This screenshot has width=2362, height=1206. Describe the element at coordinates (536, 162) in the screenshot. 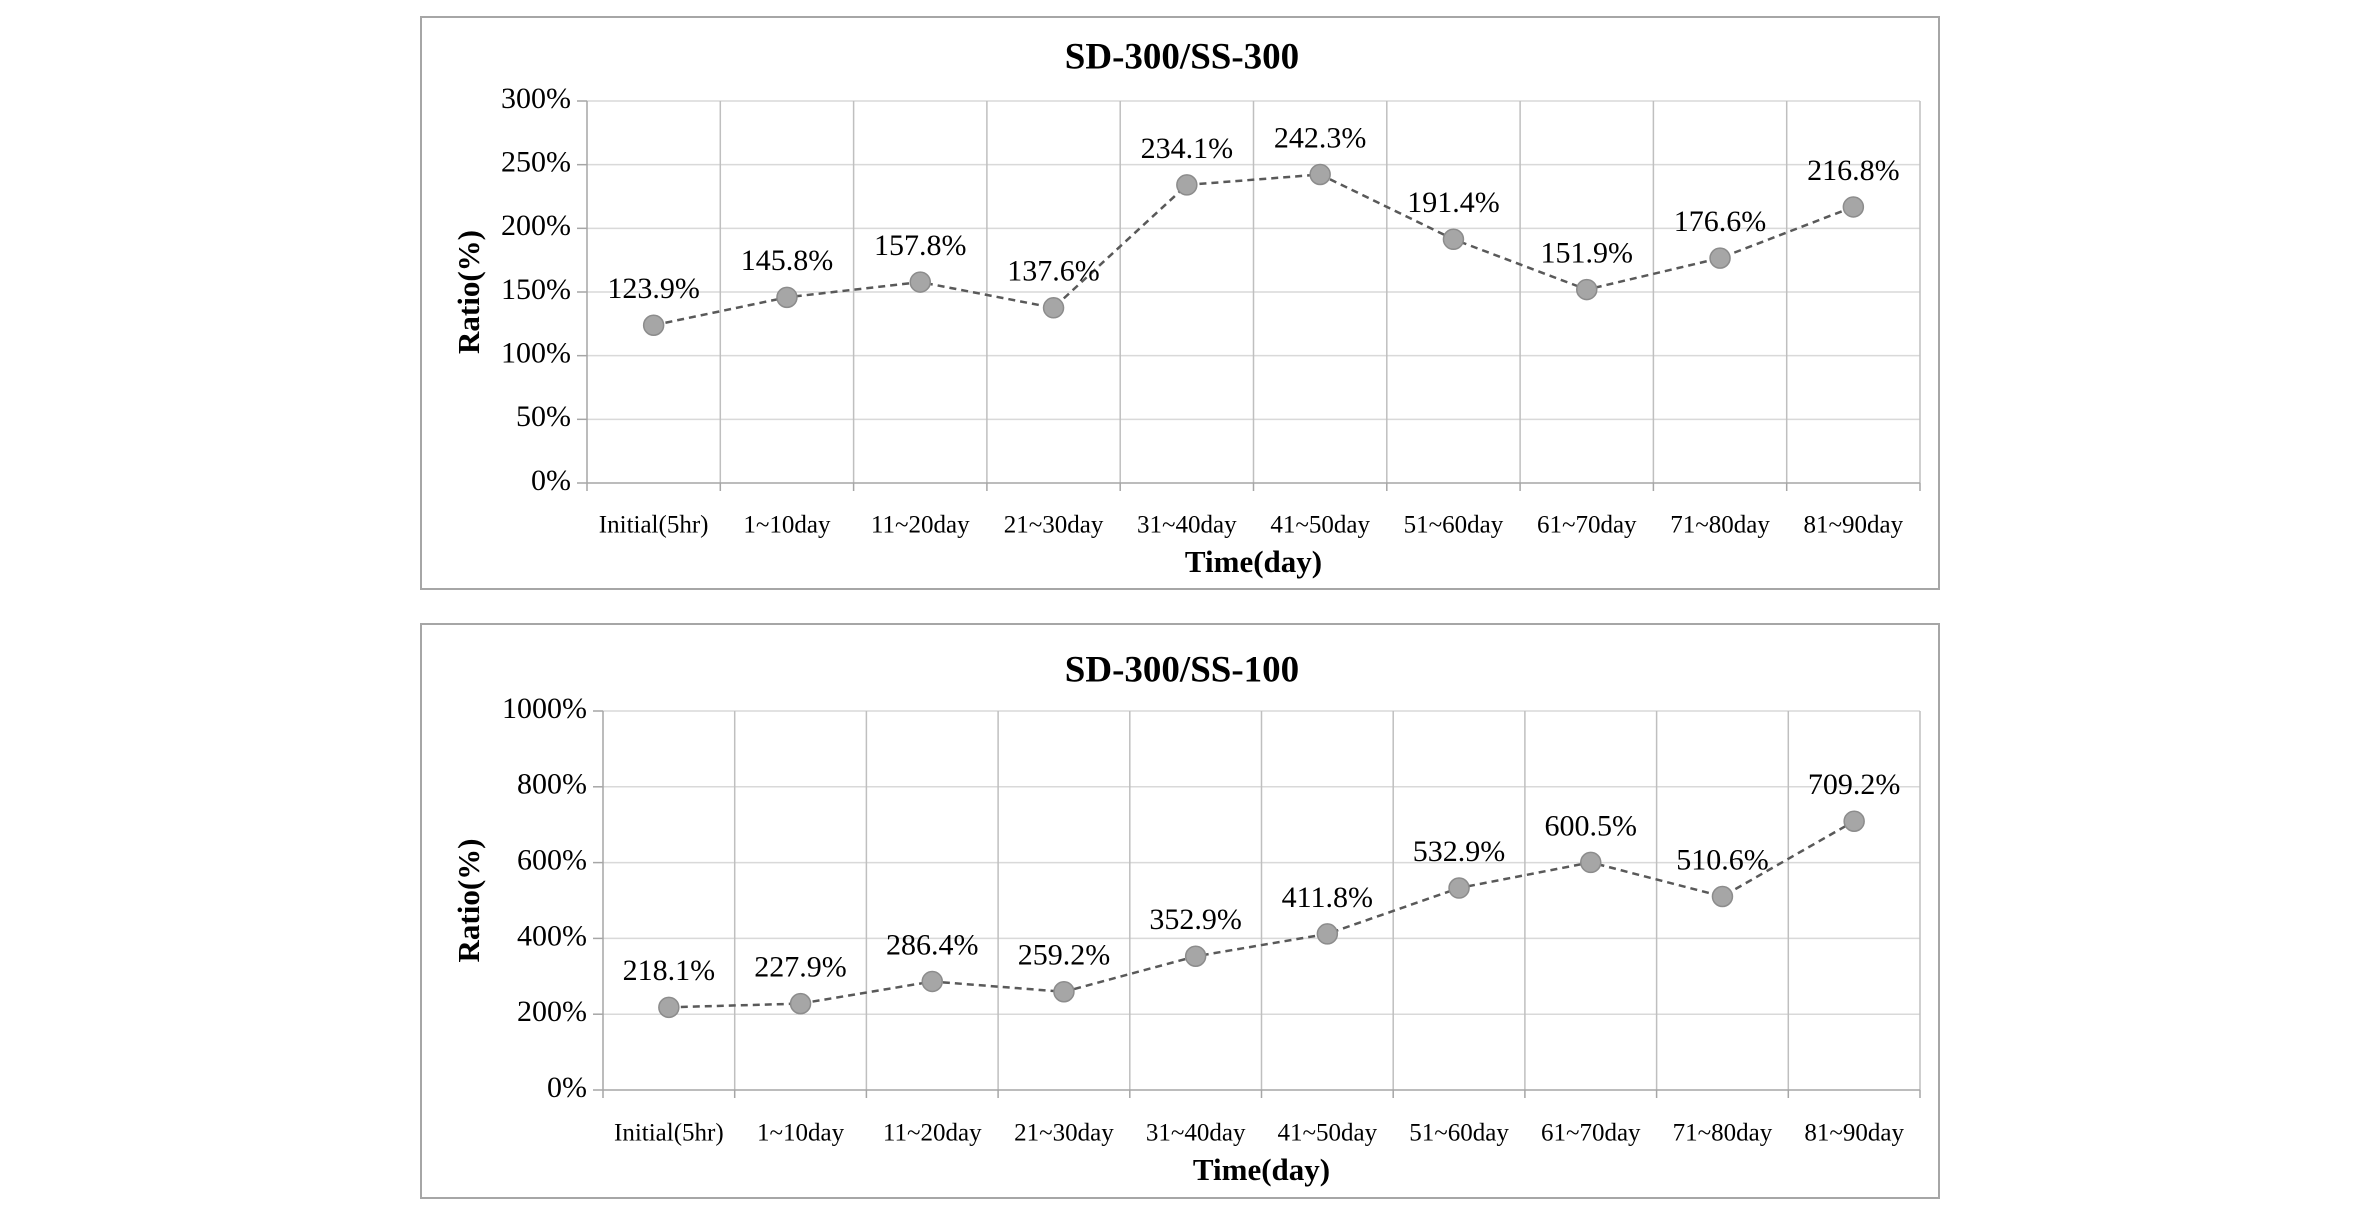

I see `y-tick-label: 250%` at that location.